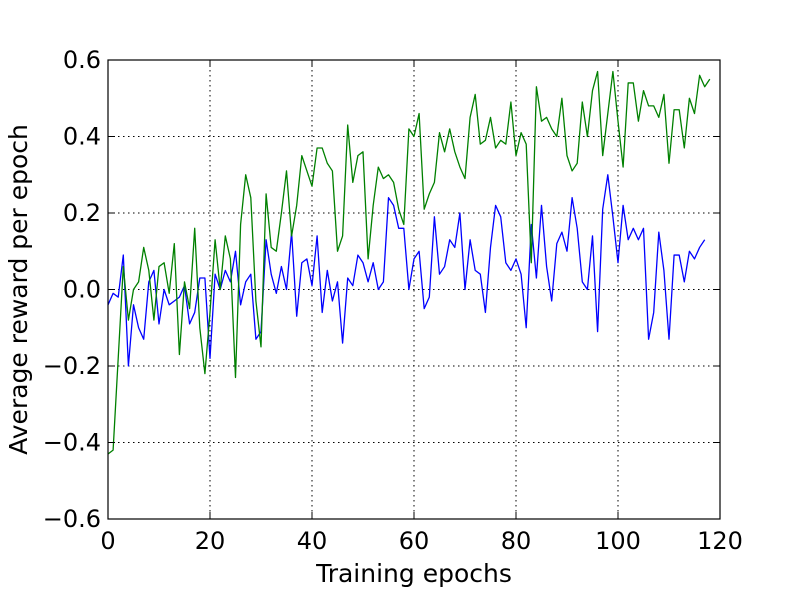 The width and height of the screenshot is (800, 597). I want to click on x-tick-label-0: 0, so click(107, 541).